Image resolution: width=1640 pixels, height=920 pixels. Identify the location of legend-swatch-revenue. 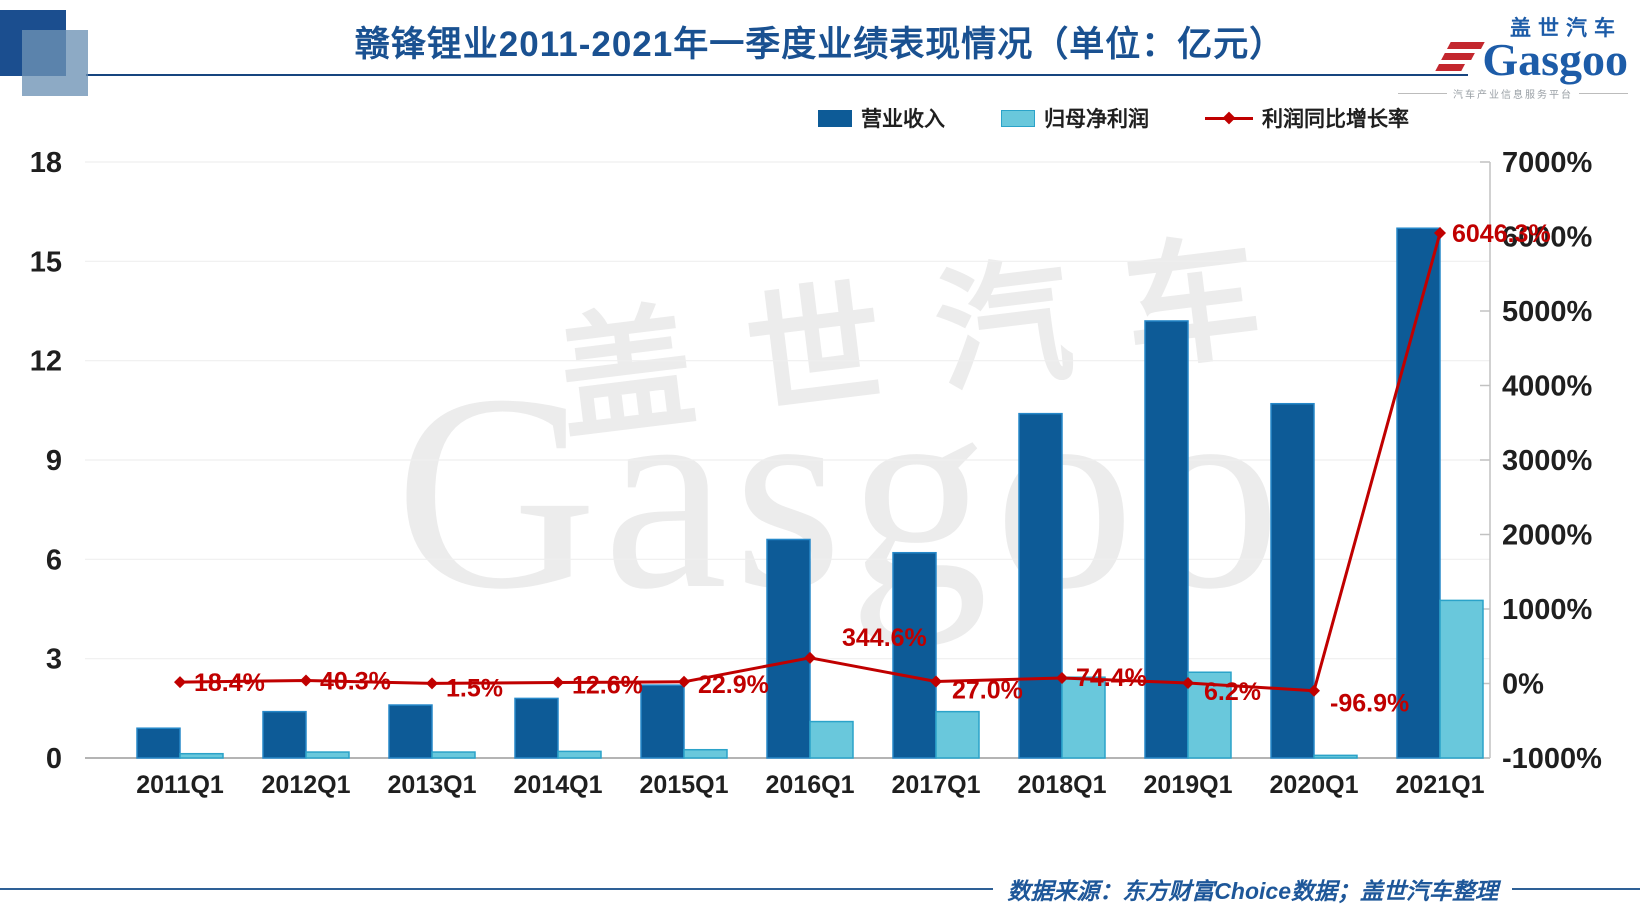
(835, 118).